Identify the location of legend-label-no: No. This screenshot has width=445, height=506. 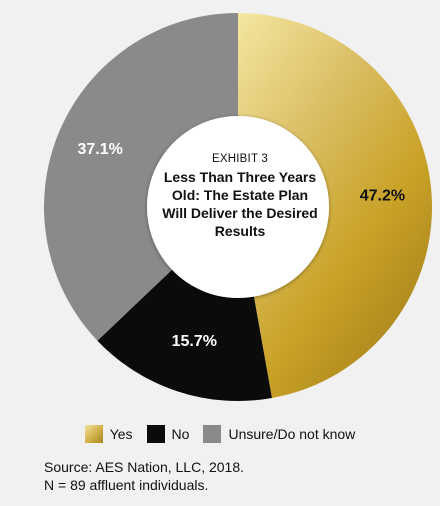
(180, 434).